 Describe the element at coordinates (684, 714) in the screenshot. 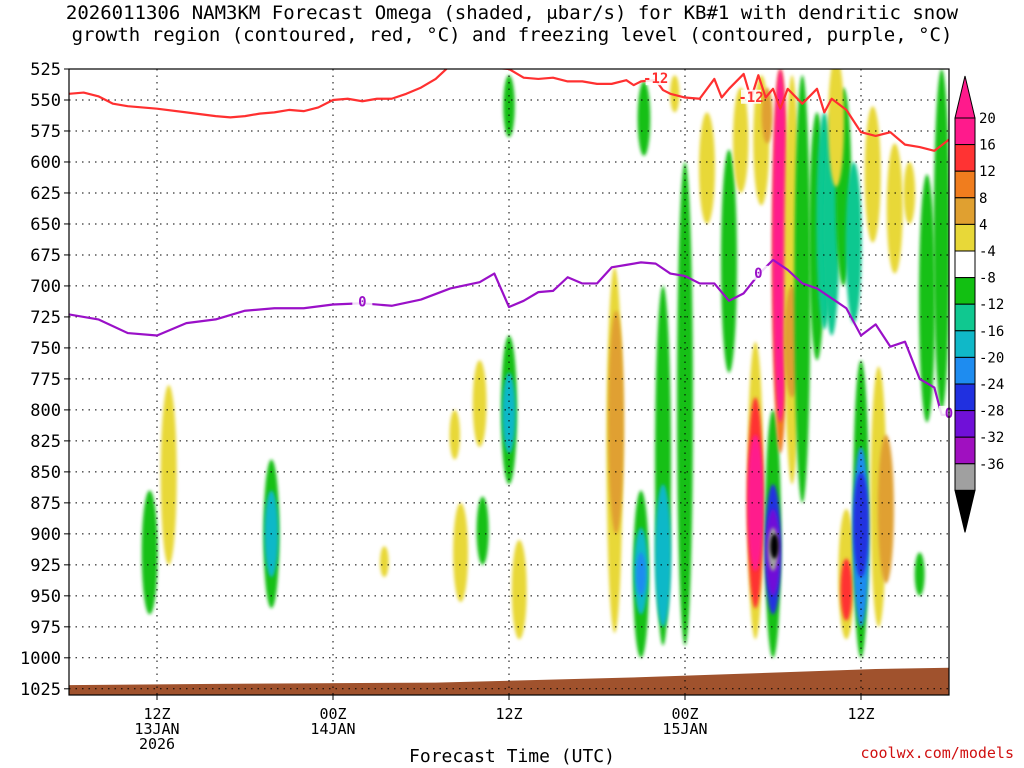

I see `x-tick-label-42-0: 00Z` at that location.